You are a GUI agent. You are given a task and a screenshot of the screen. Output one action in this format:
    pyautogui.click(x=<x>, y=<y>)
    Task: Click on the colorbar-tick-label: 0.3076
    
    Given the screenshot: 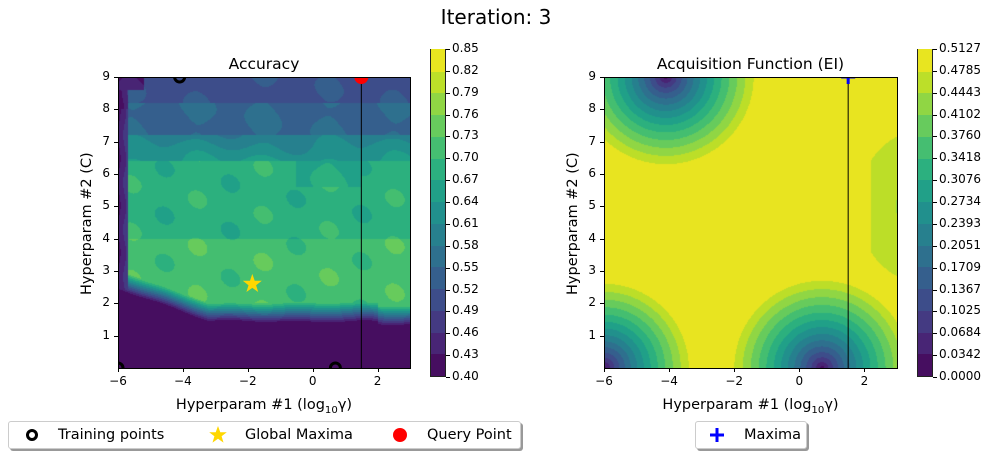 What is the action you would take?
    pyautogui.click(x=960, y=179)
    